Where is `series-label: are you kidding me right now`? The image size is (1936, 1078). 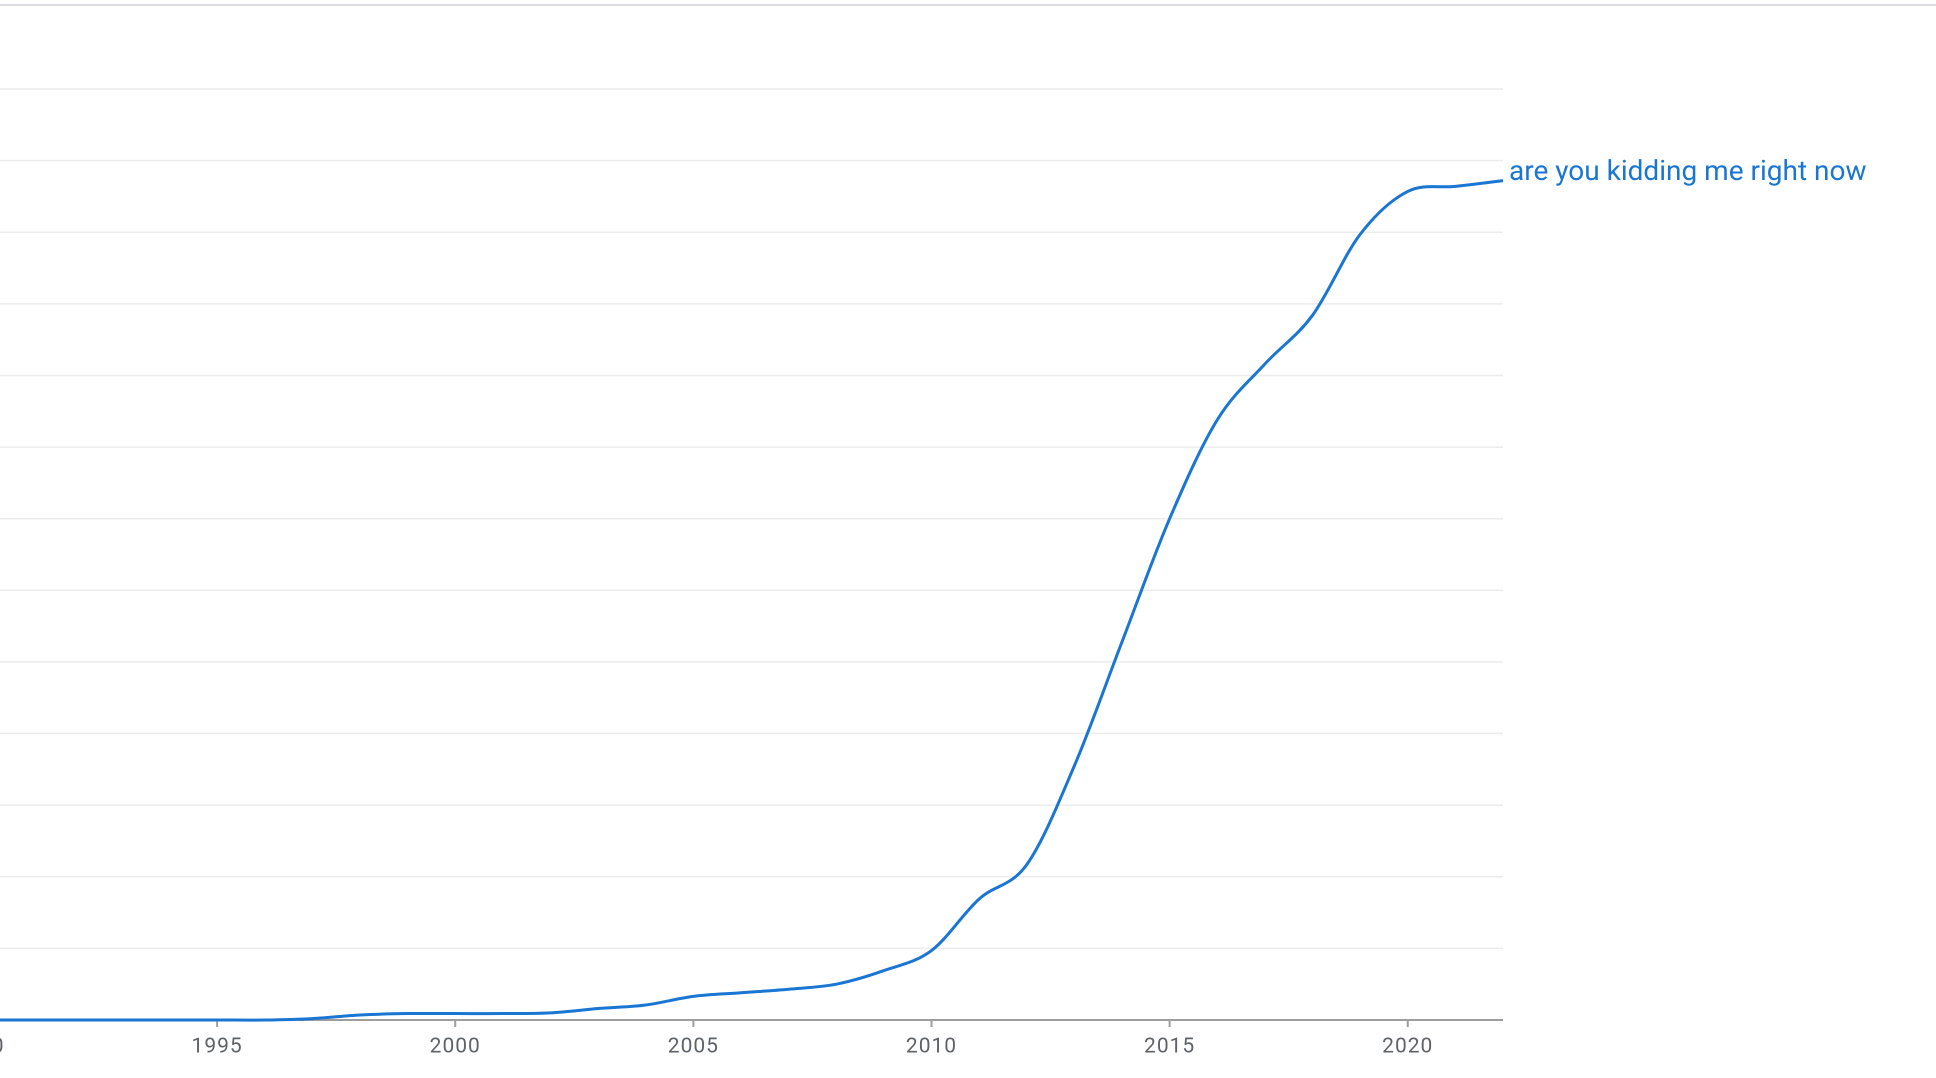 series-label: are you kidding me right now is located at coordinates (1688, 170).